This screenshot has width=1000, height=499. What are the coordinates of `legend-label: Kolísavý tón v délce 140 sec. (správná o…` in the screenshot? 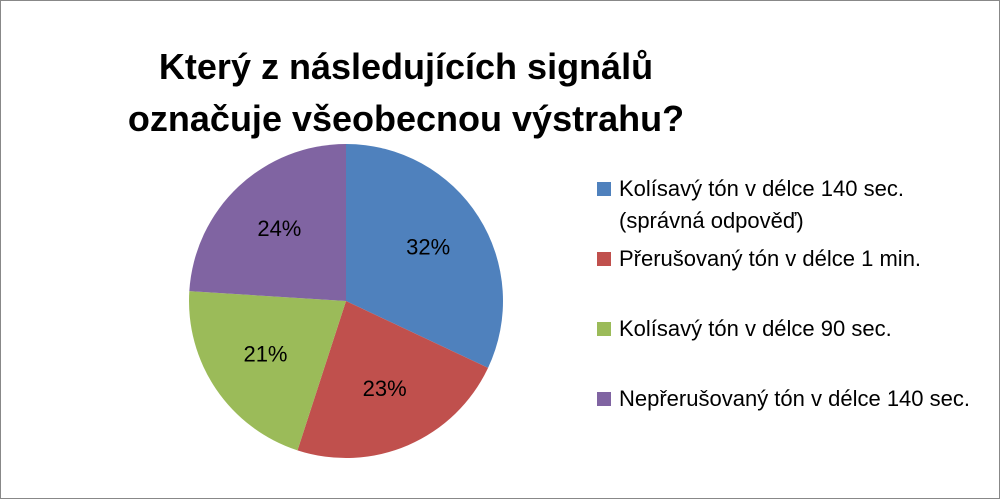 It's located at (761, 204).